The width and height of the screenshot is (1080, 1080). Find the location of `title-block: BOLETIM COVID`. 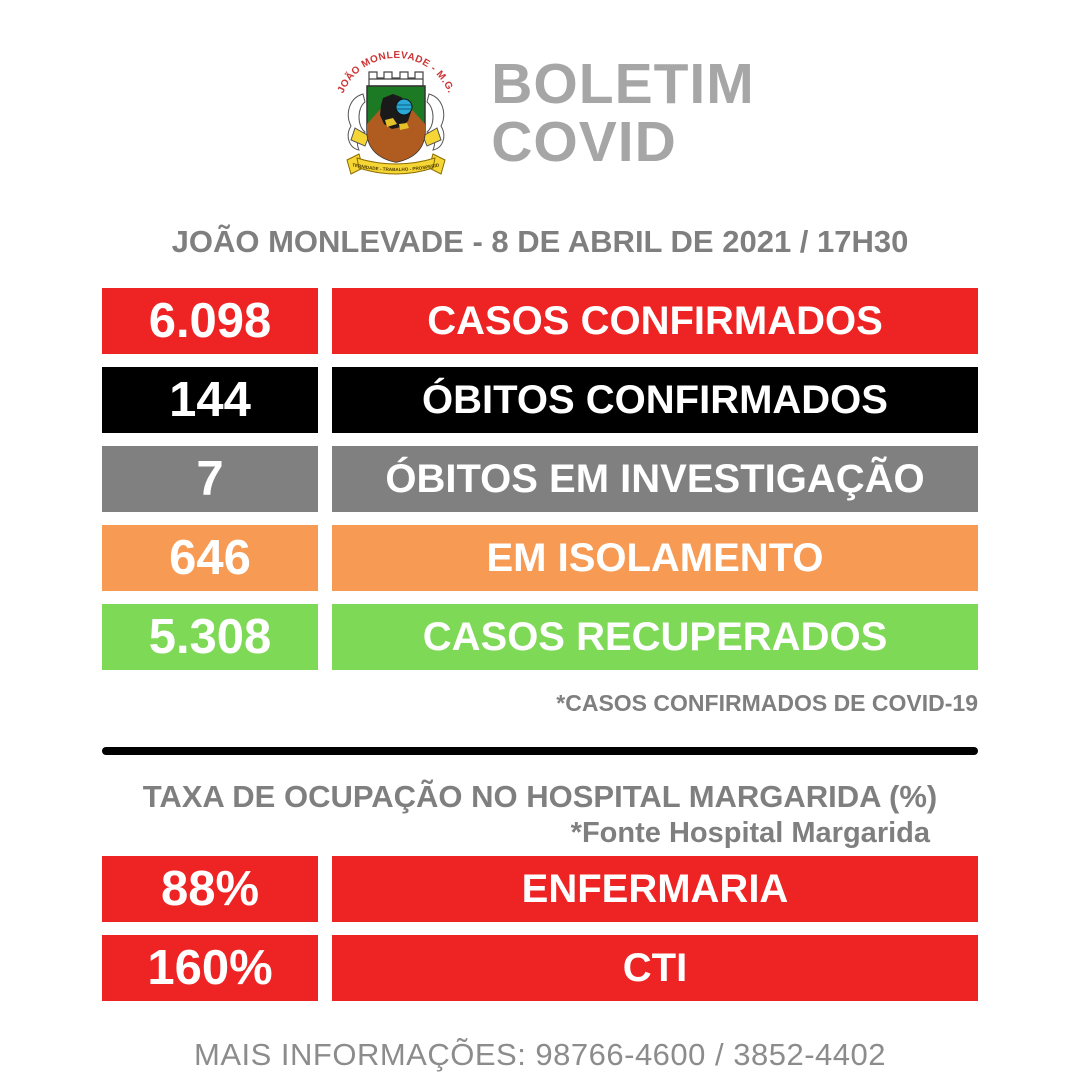

title-block: BOLETIM COVID is located at coordinates (622, 113).